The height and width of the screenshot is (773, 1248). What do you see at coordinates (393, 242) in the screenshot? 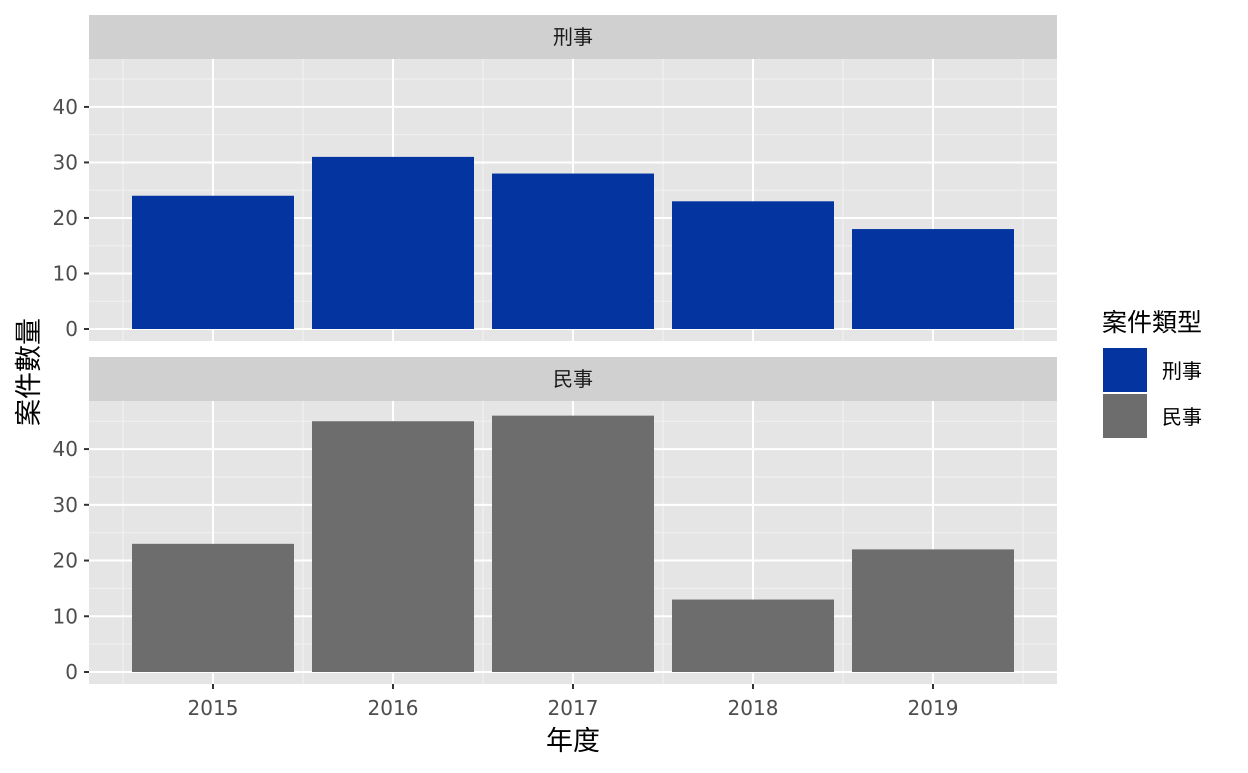
I see `bar-刑事-2016` at bounding box center [393, 242].